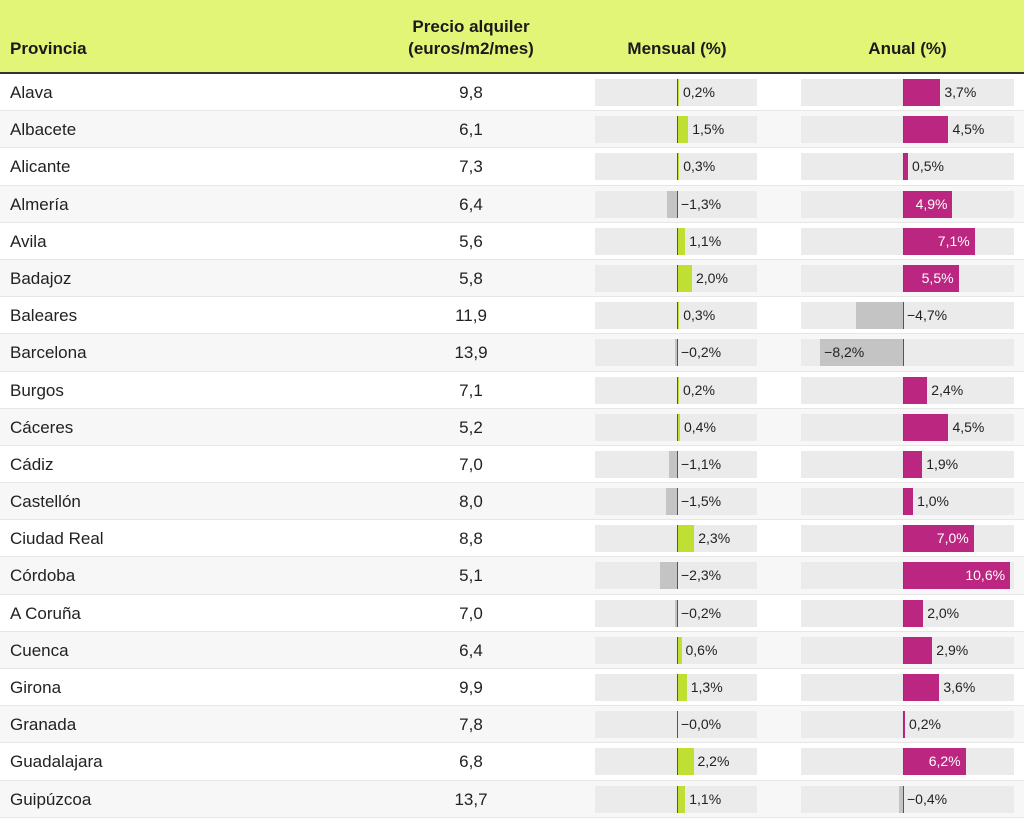  I want to click on precio-cell: 7,0, so click(471, 613).